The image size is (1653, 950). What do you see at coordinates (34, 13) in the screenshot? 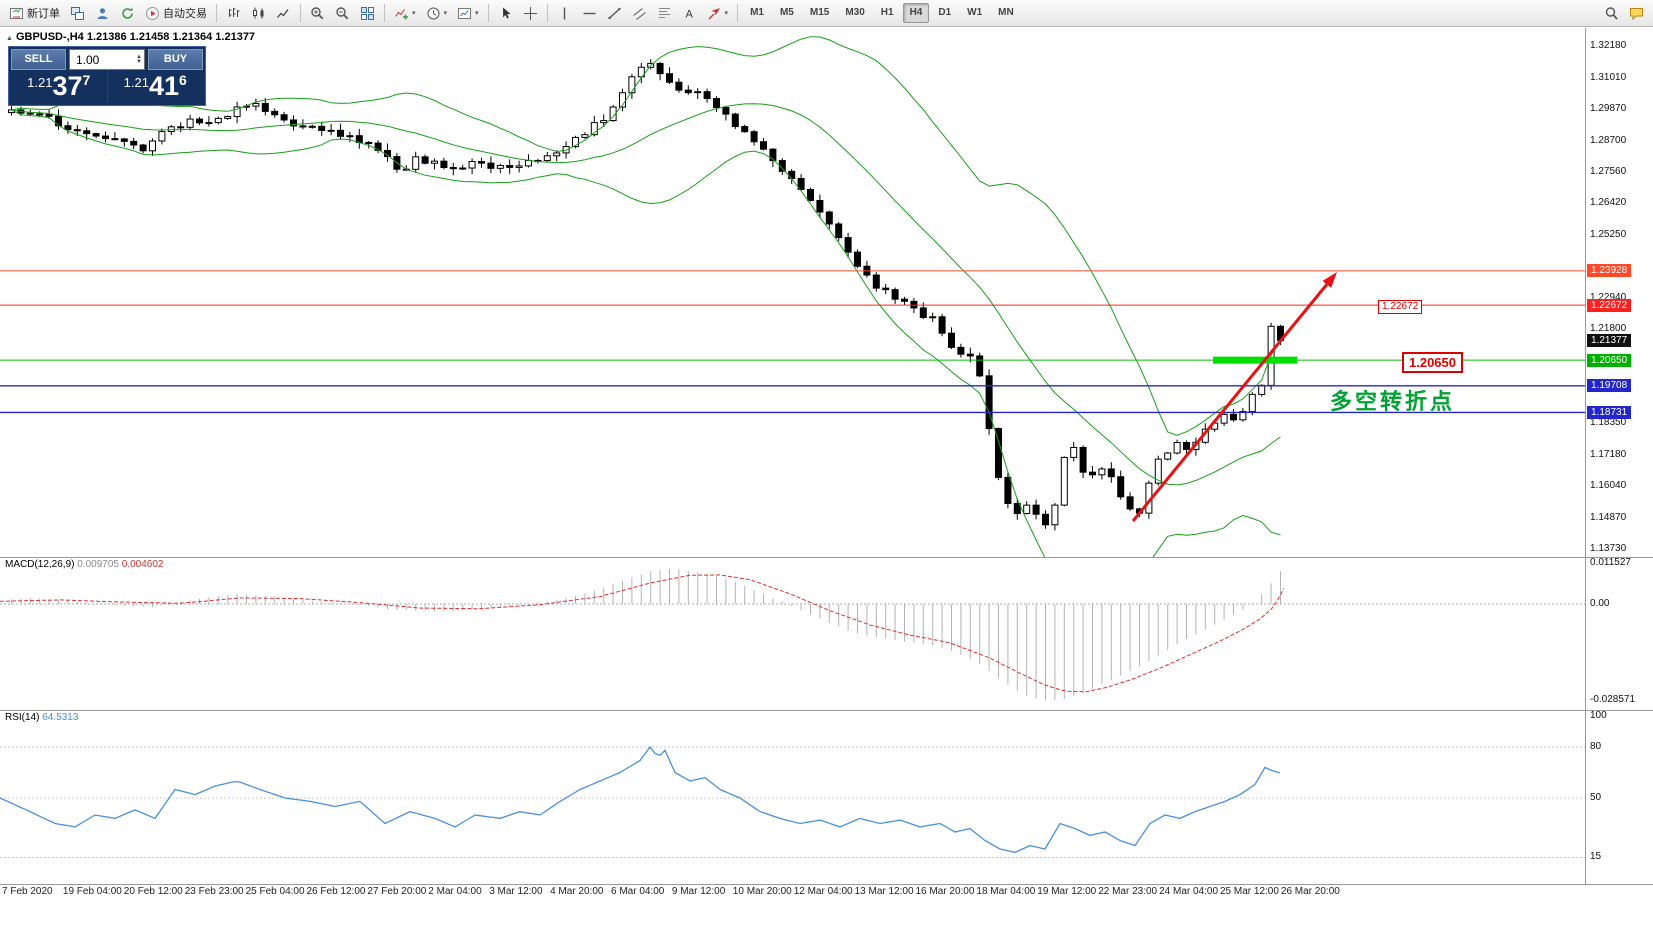
I see `new-order-button: 新订单` at bounding box center [34, 13].